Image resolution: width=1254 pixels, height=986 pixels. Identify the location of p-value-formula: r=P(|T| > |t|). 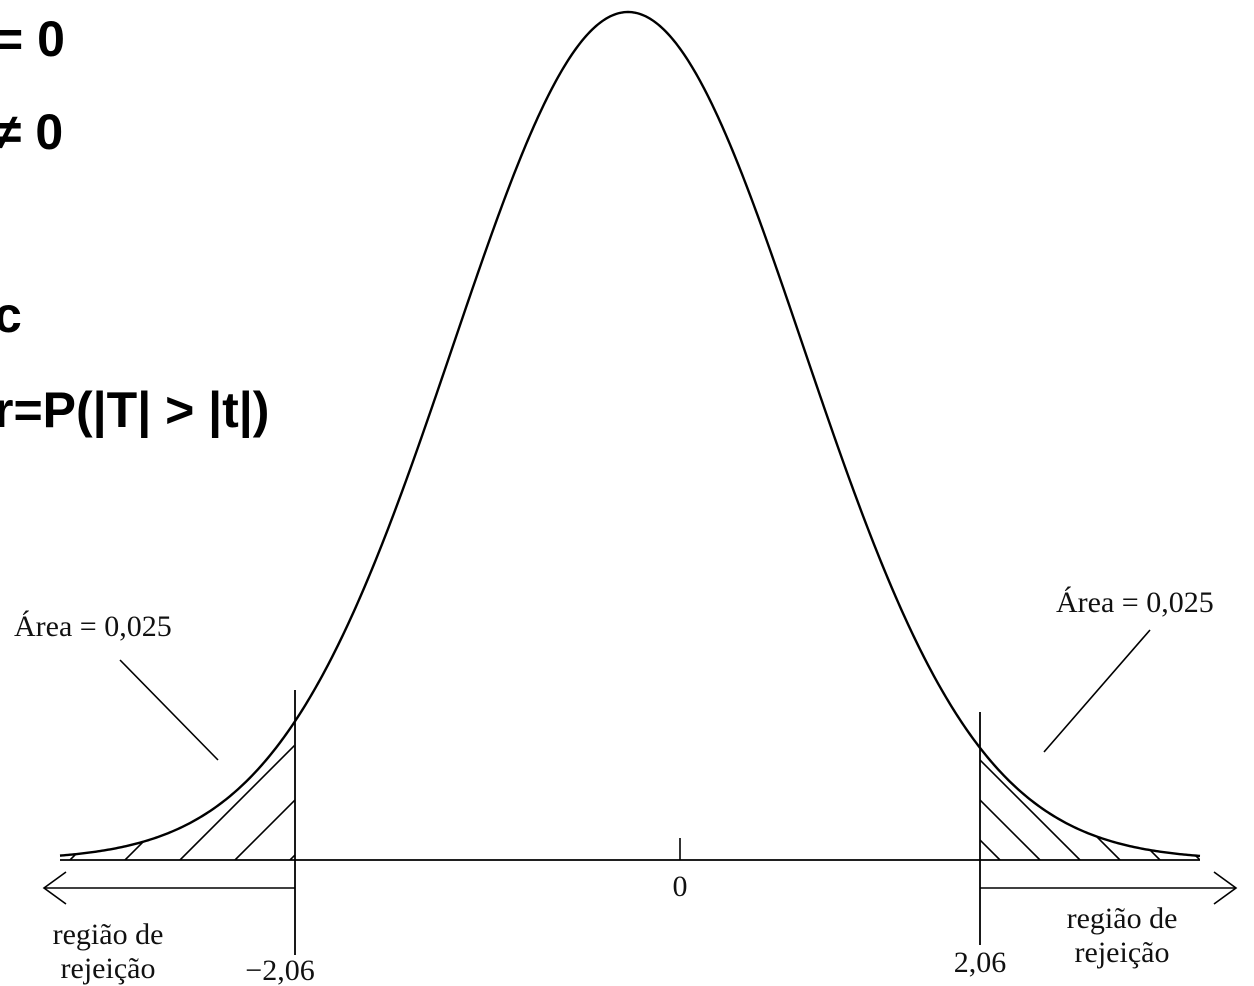
(135, 410).